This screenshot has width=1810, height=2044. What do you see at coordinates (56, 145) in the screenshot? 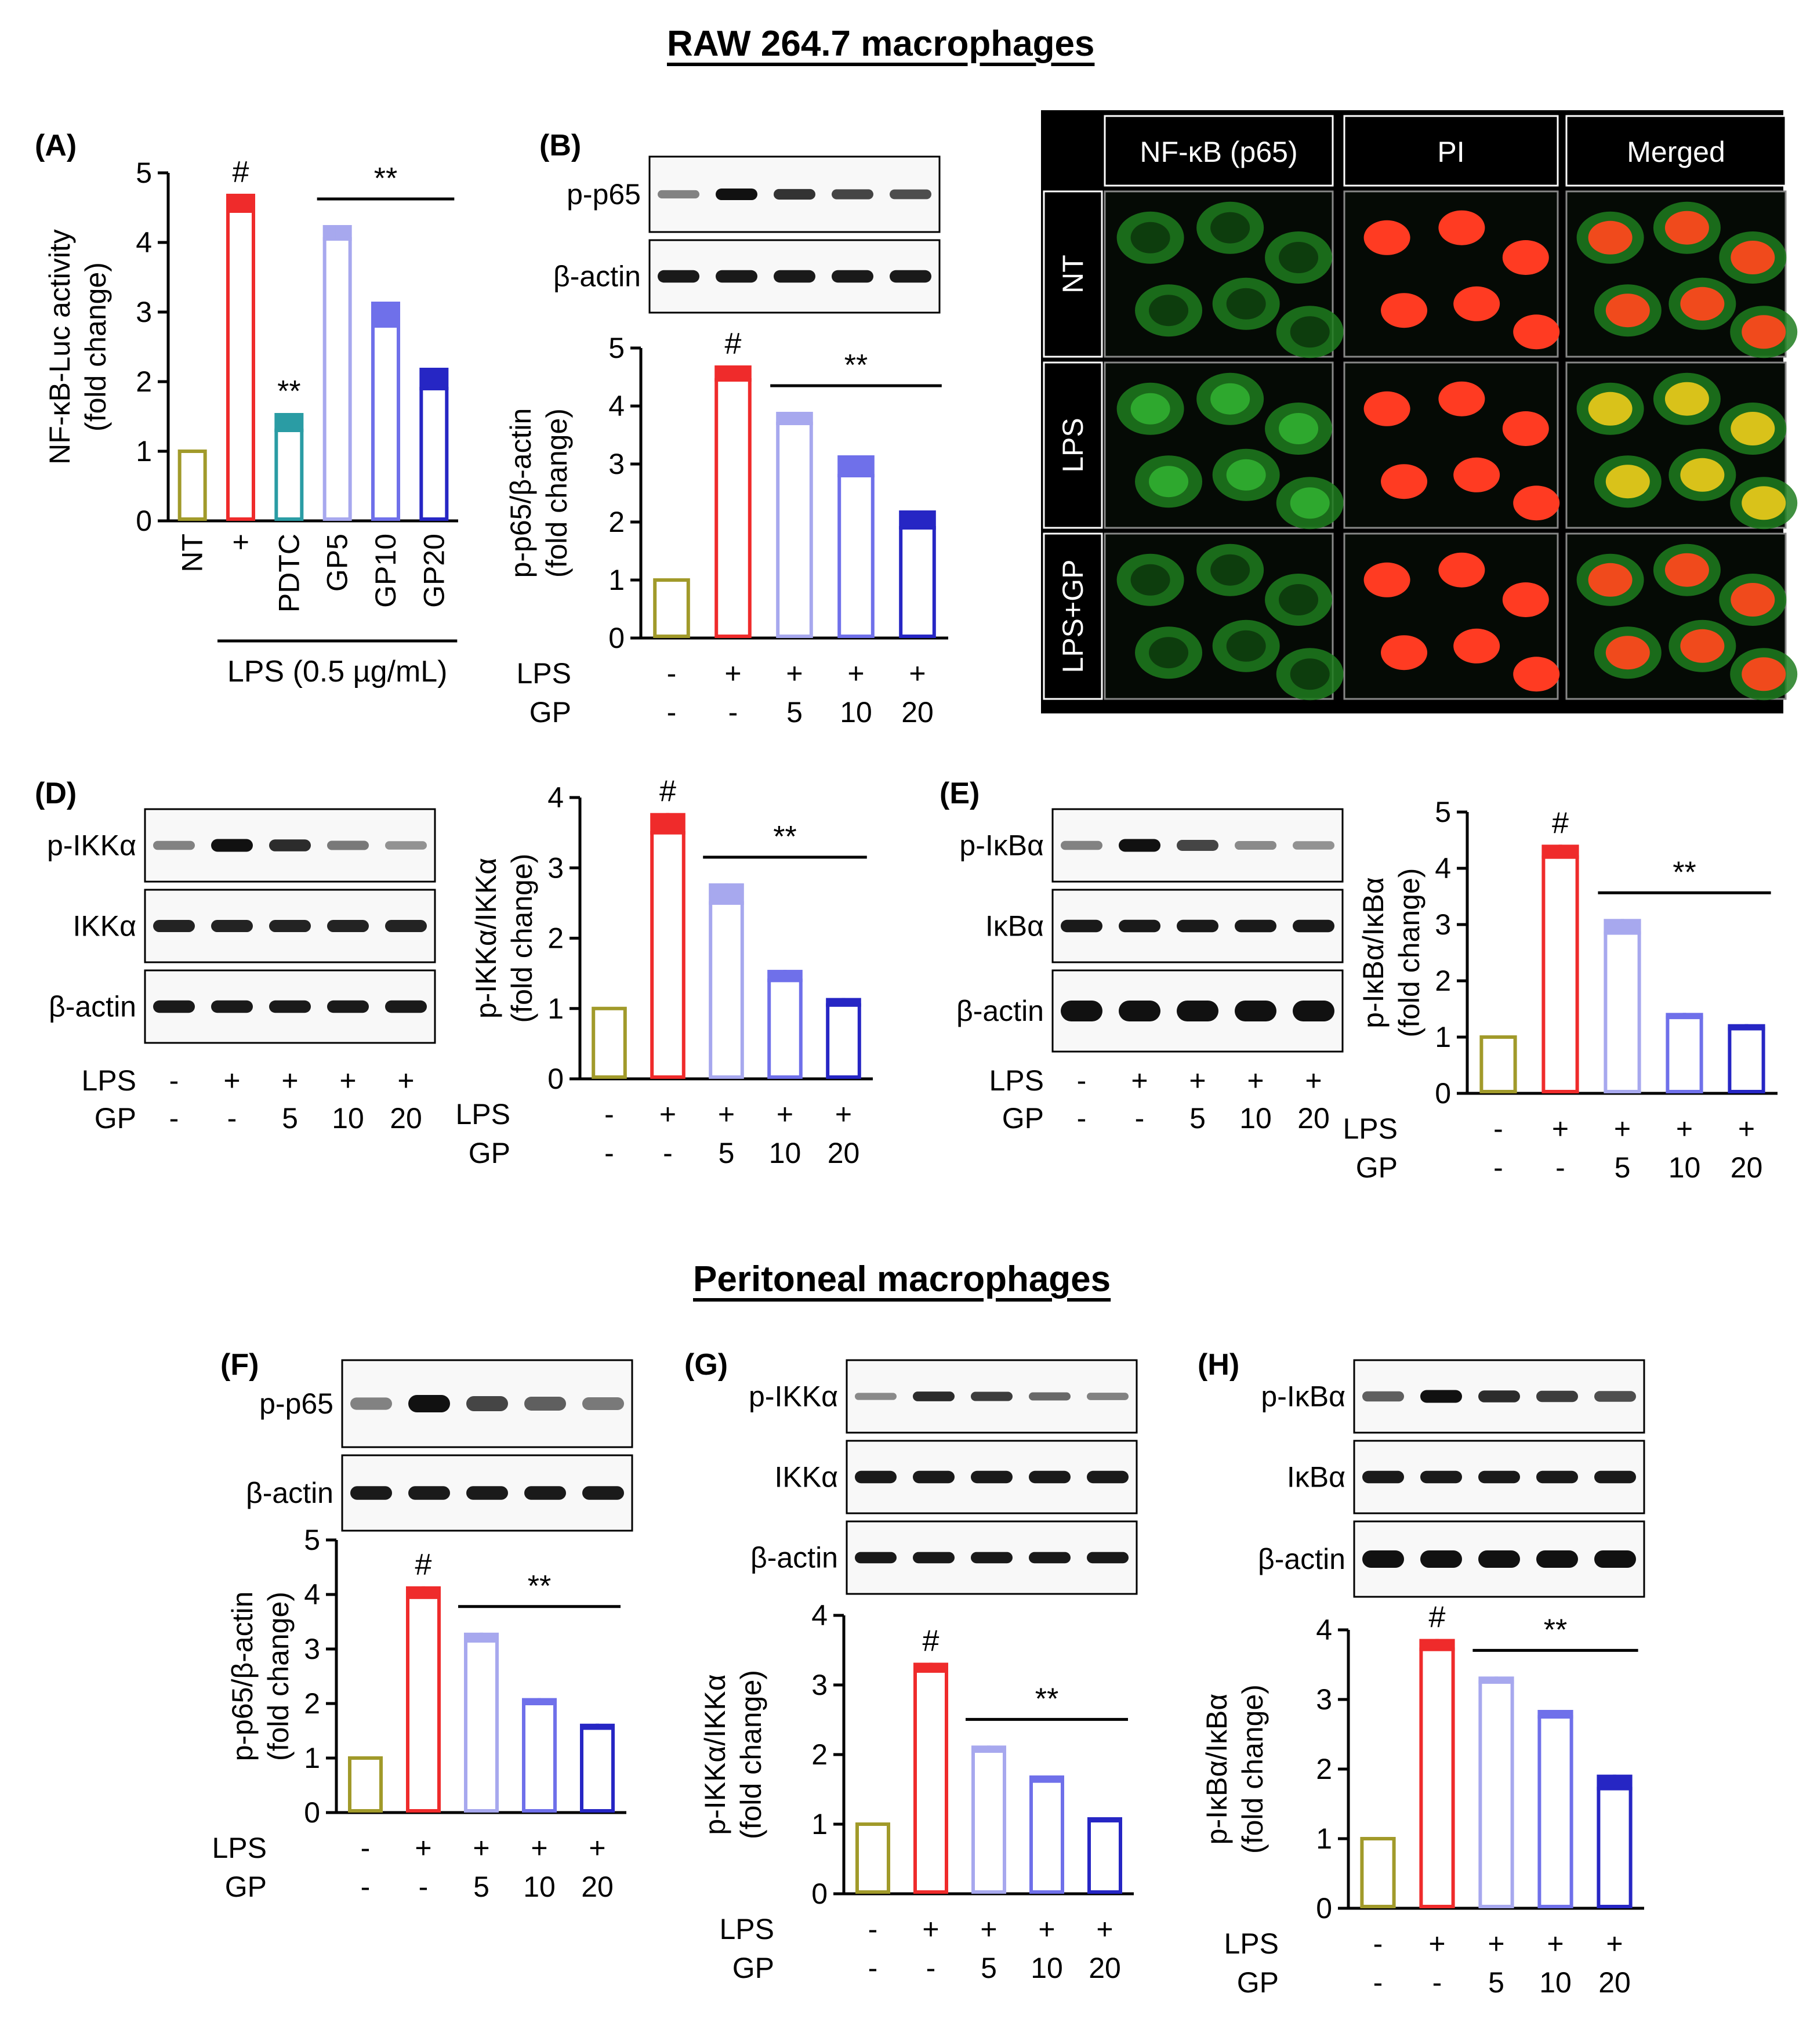
I see `panel-label-a: (A)` at bounding box center [56, 145].